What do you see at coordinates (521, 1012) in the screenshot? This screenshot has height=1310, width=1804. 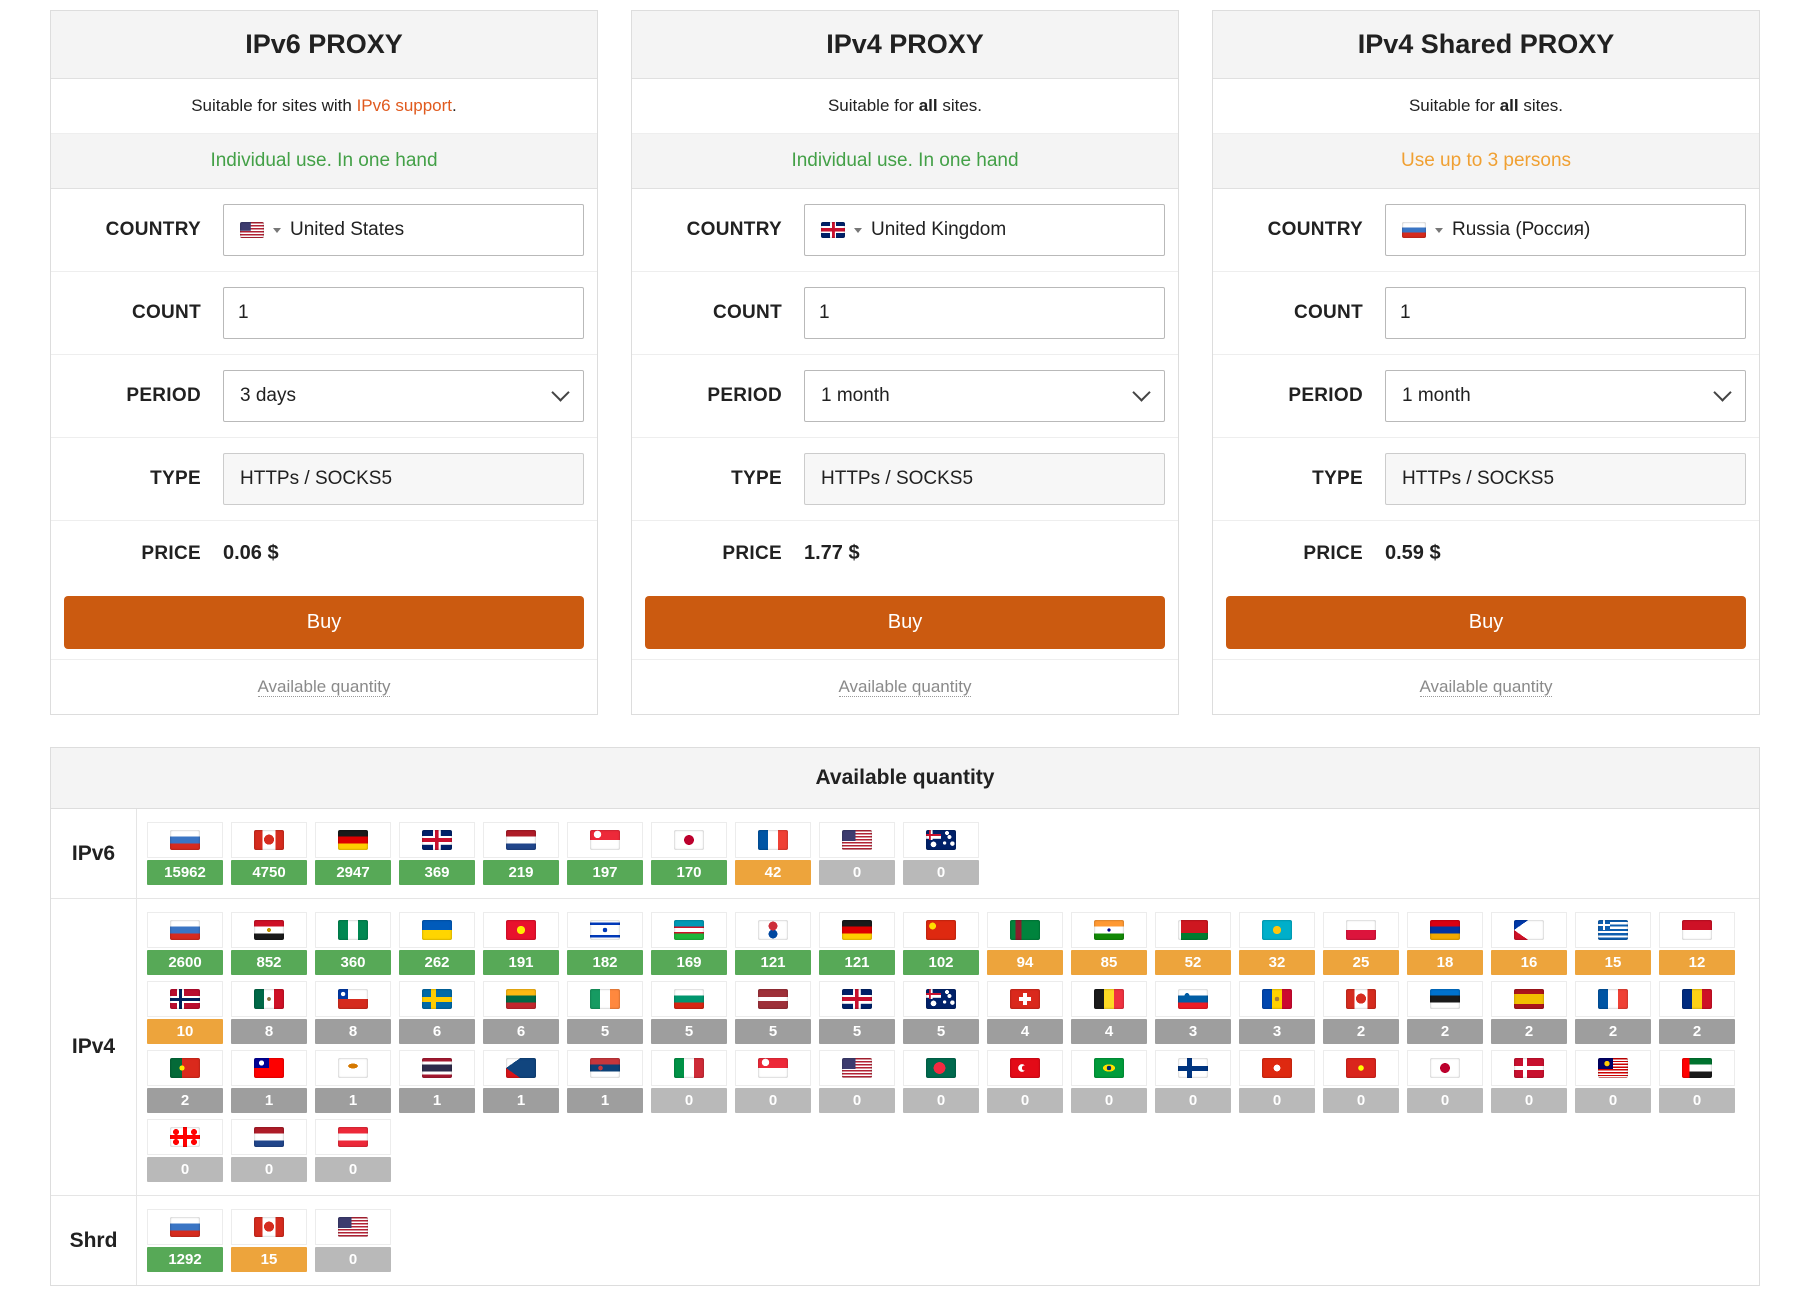 I see `quantity-cell: 6` at bounding box center [521, 1012].